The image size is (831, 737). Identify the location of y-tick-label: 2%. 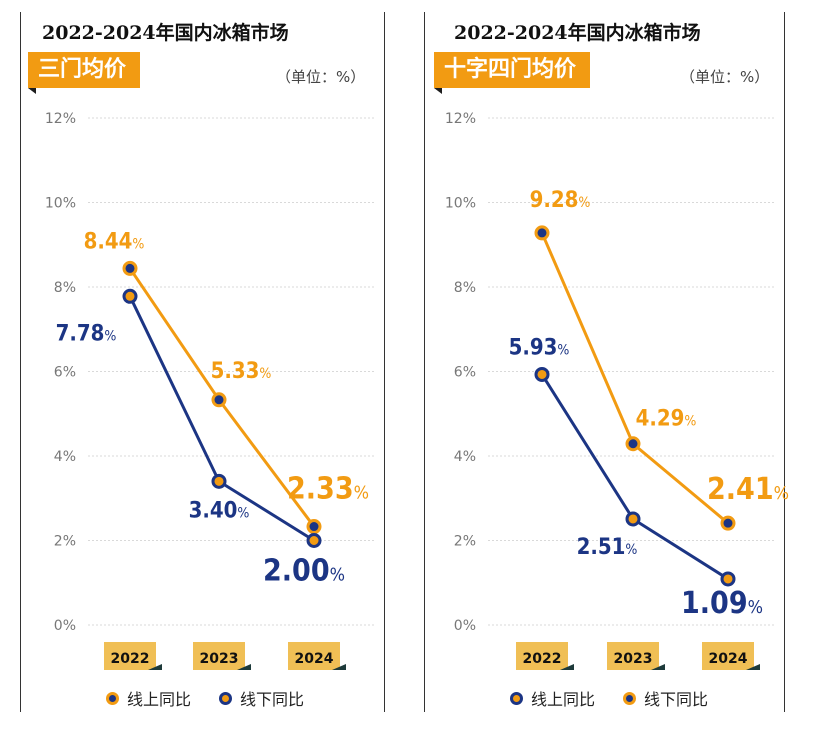
(65, 542).